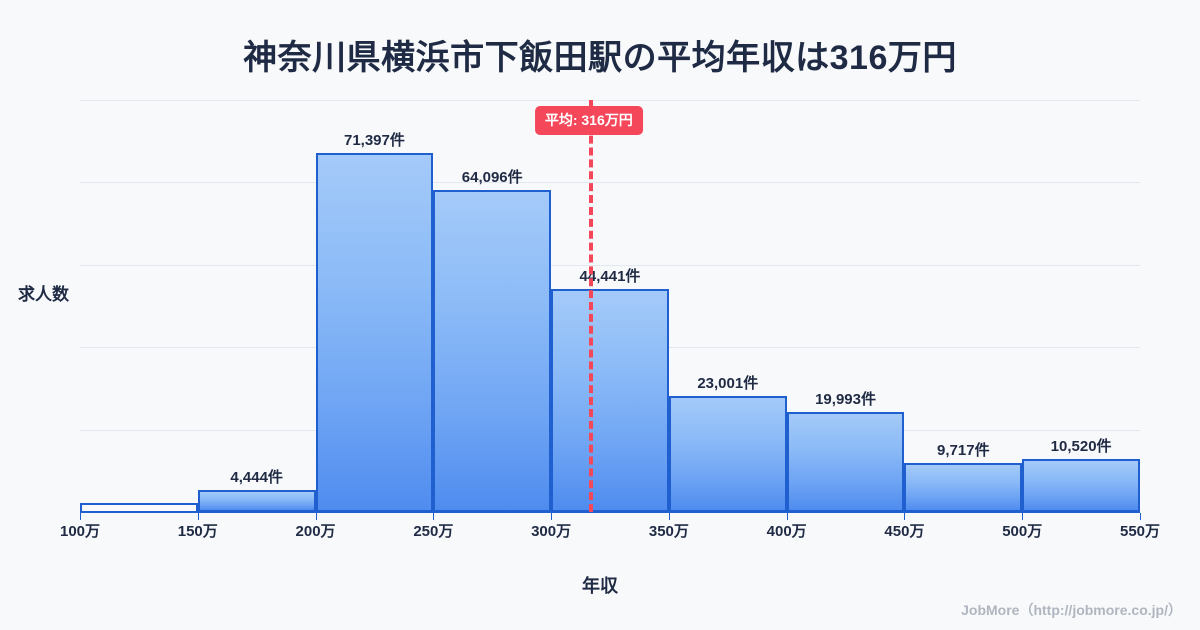 This screenshot has height=630, width=1200. I want to click on bar-value-label: 71,397件, so click(374, 141).